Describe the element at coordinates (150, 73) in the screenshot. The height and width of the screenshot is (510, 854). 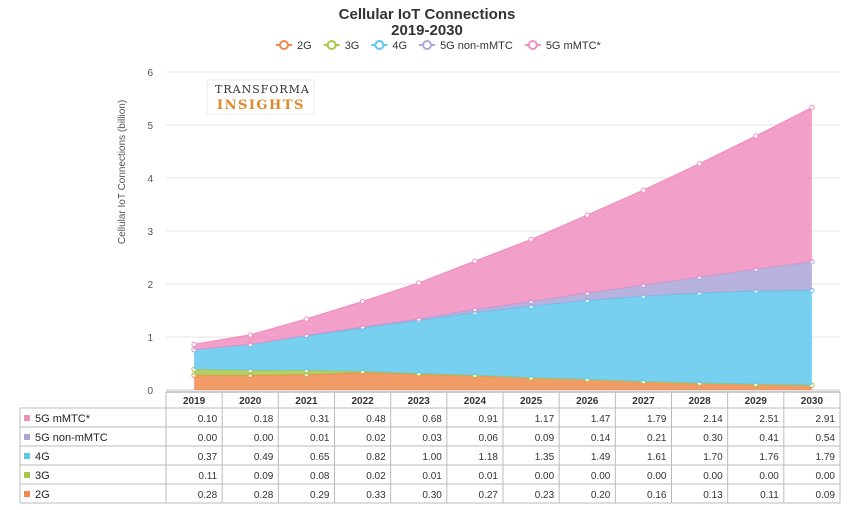
I see `y-tick-label: 6` at that location.